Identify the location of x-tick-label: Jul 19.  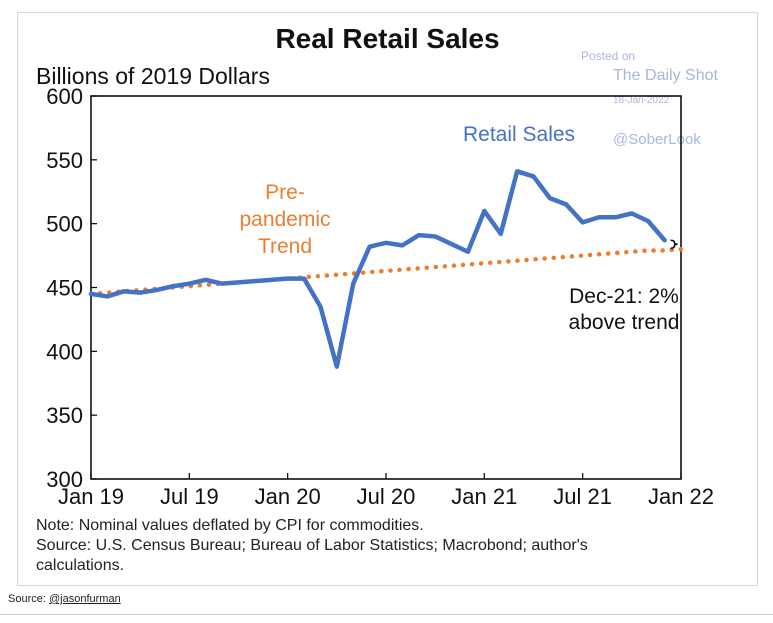
(189, 496).